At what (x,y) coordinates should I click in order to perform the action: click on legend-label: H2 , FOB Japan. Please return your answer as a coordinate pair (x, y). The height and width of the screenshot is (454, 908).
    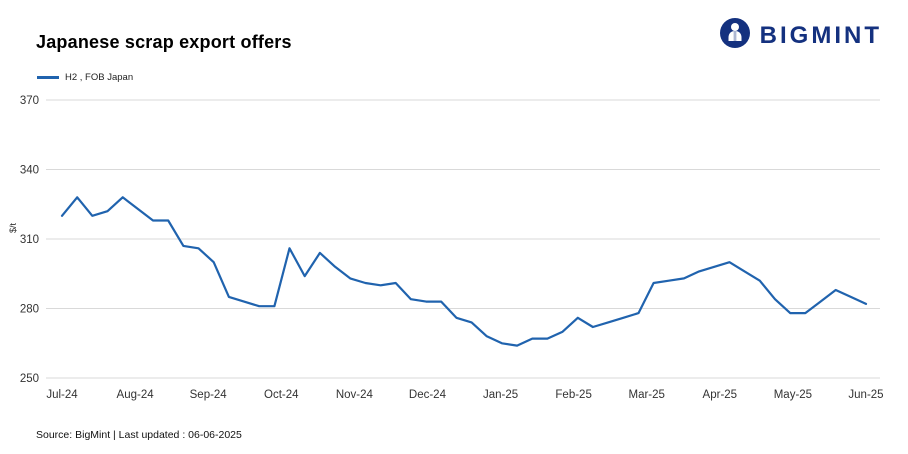
    Looking at the image, I should click on (99, 77).